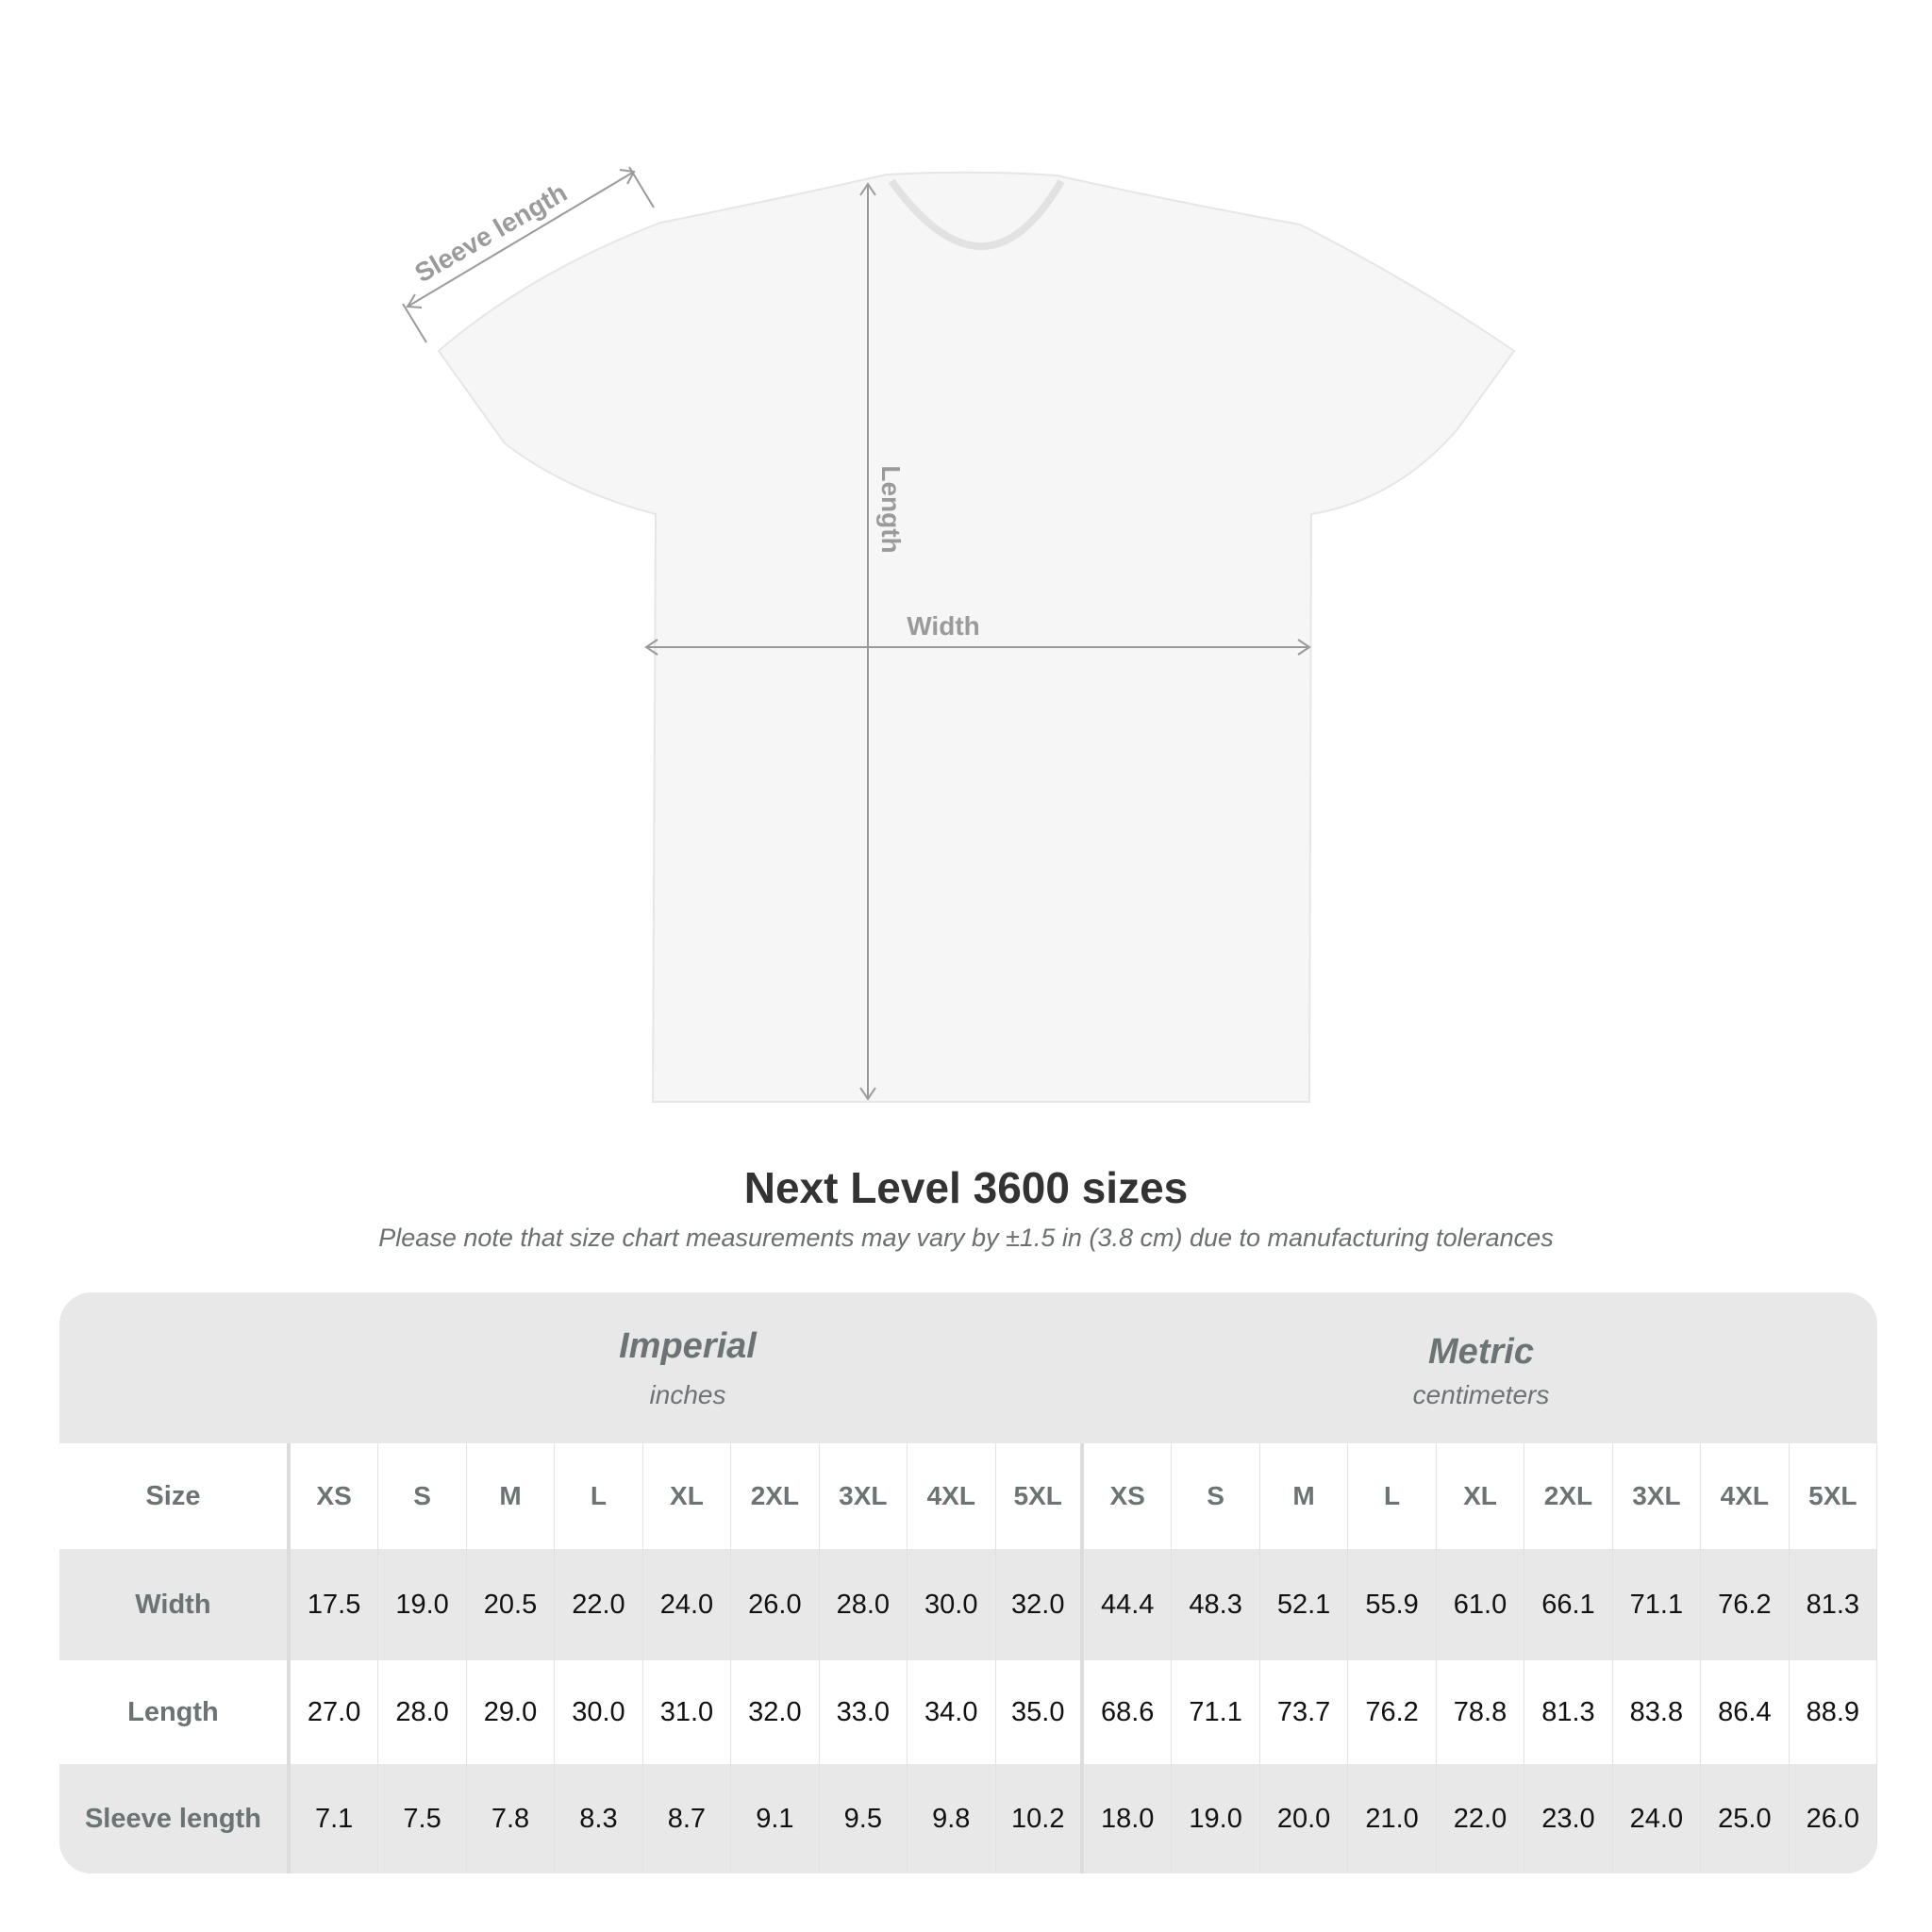 The width and height of the screenshot is (1932, 1932). Describe the element at coordinates (1746, 1819) in the screenshot. I see `table-cell: 25.0` at that location.